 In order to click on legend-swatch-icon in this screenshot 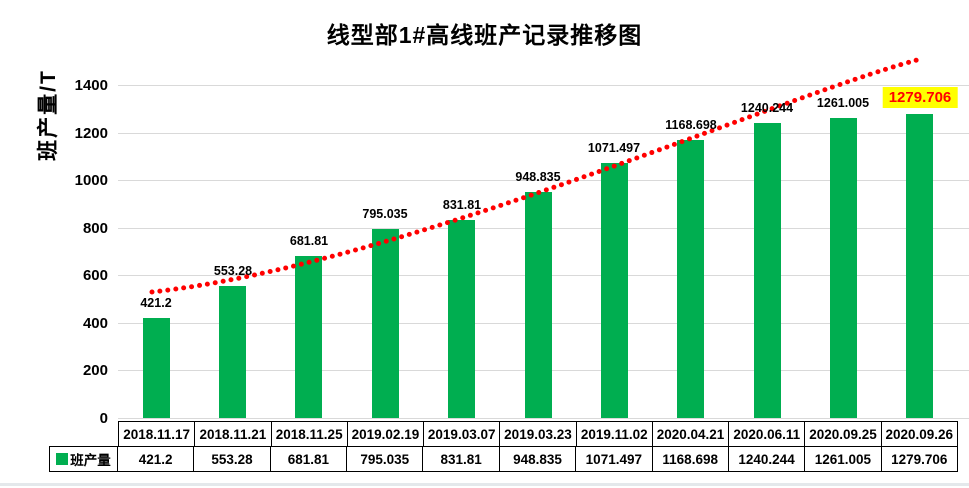, I will do `click(62, 459)`.